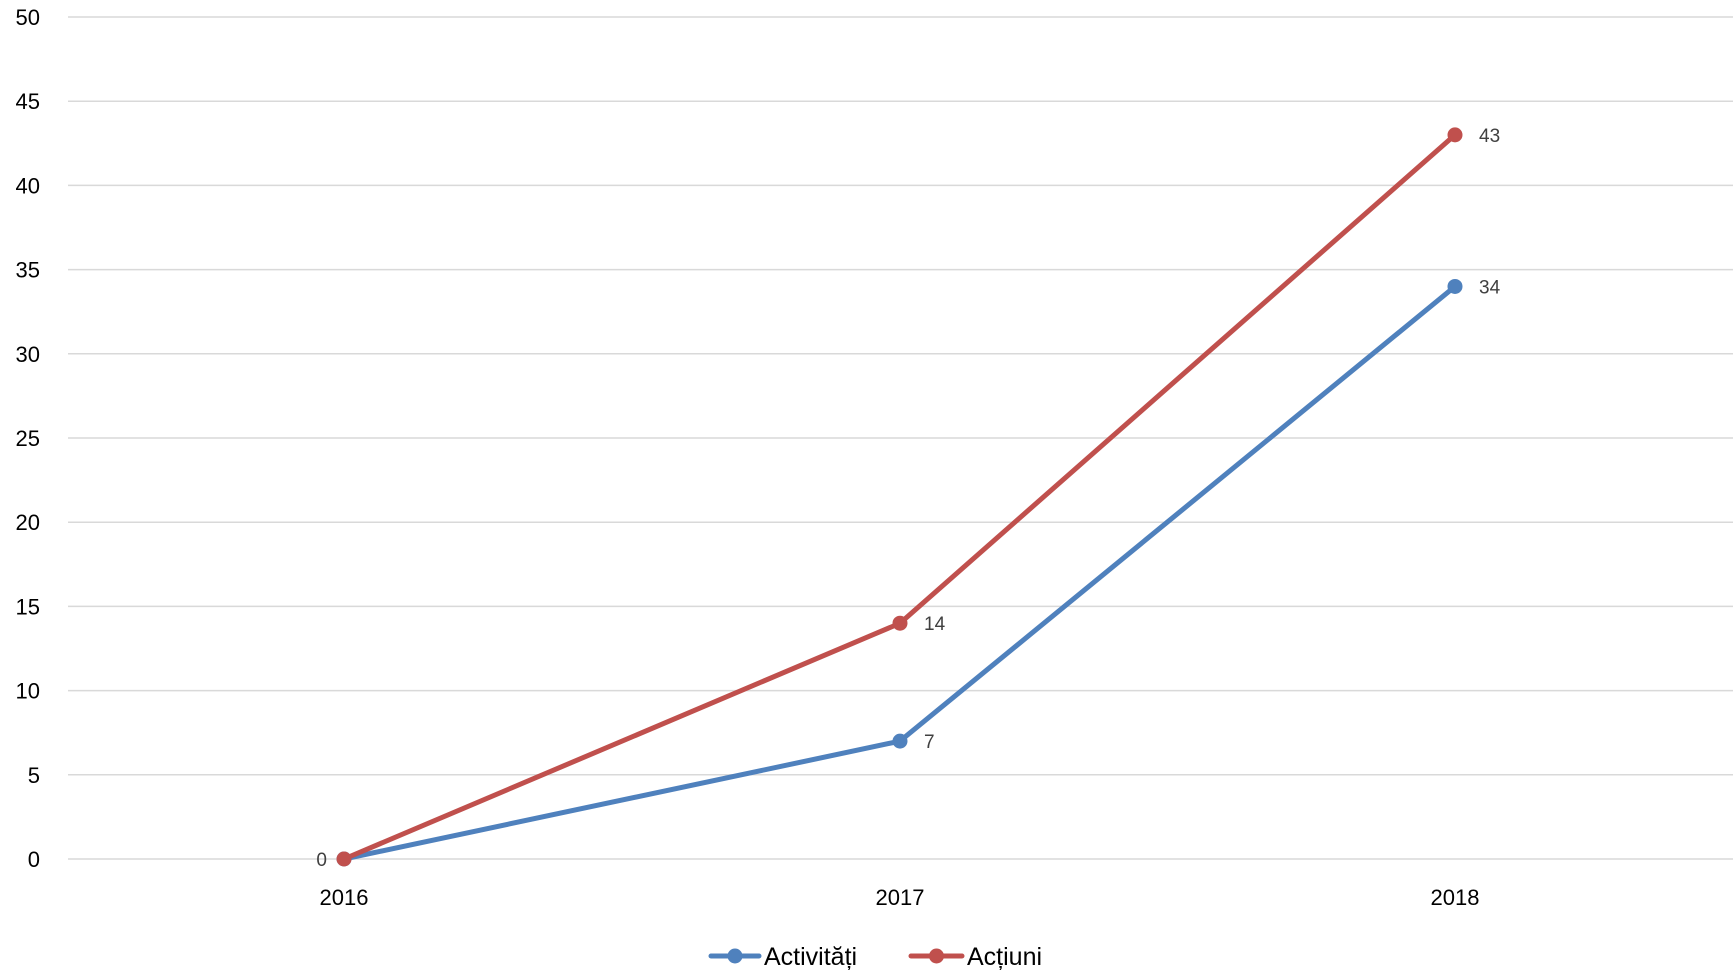 This screenshot has width=1736, height=970. What do you see at coordinates (1455, 897) in the screenshot?
I see `x-tick-label: 2018` at bounding box center [1455, 897].